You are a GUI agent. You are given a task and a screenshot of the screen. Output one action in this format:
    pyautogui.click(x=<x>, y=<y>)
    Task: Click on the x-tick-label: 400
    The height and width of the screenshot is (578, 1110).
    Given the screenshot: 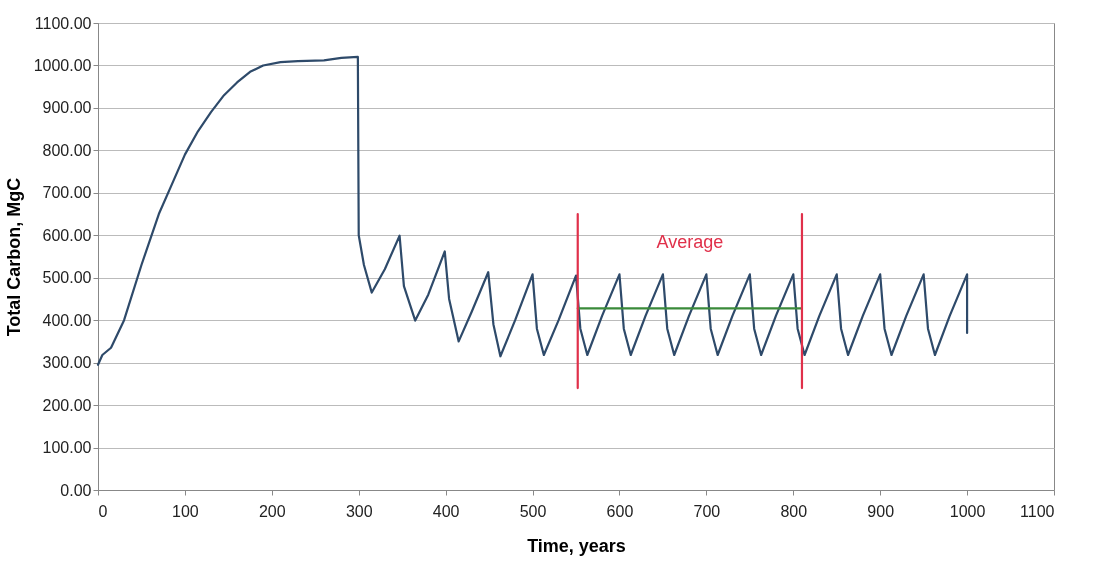 What is the action you would take?
    pyautogui.click(x=446, y=511)
    